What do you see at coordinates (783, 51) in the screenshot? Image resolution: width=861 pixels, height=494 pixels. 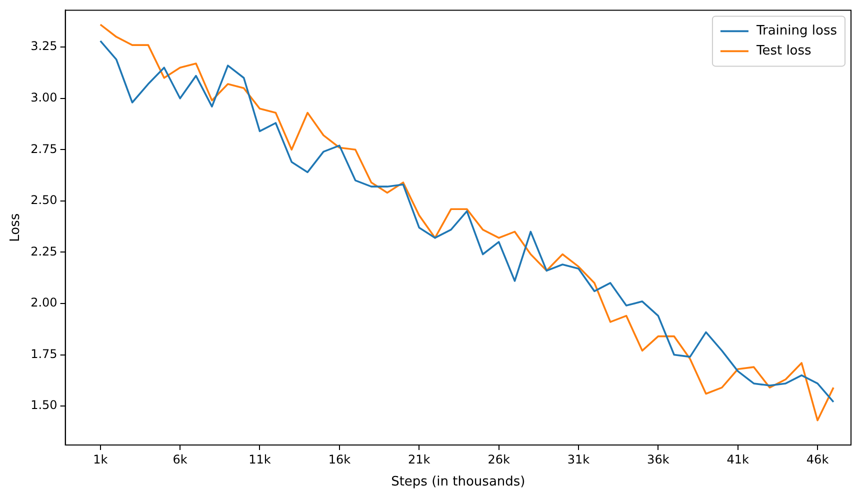 I see `legend-label: Test loss` at bounding box center [783, 51].